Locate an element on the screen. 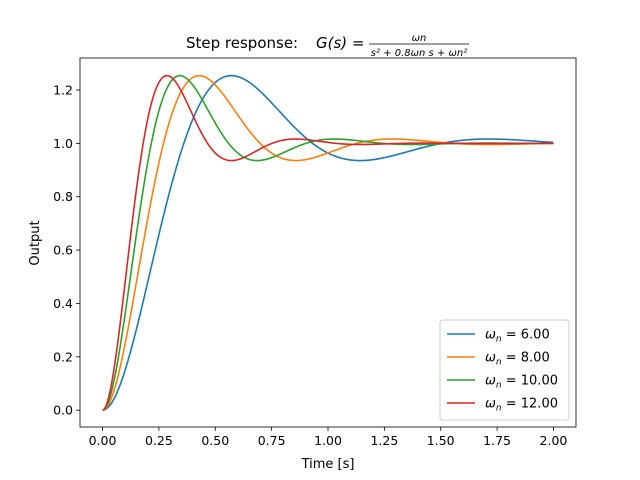  legend-label: ωn = 12.00 is located at coordinates (521, 405).